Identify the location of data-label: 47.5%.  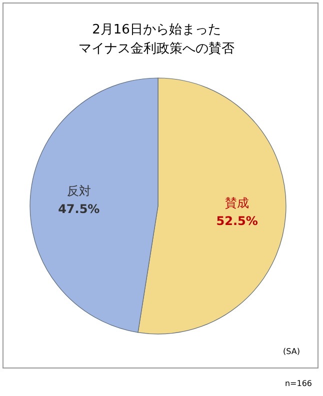
(79, 209).